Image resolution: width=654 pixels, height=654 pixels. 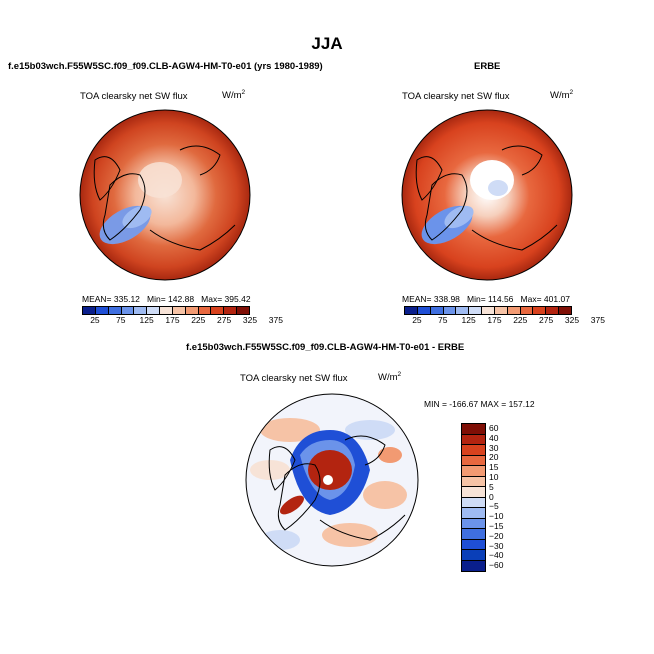 I want to click on obs-variable-label: TOA clearsky net SW flux, so click(x=456, y=96).